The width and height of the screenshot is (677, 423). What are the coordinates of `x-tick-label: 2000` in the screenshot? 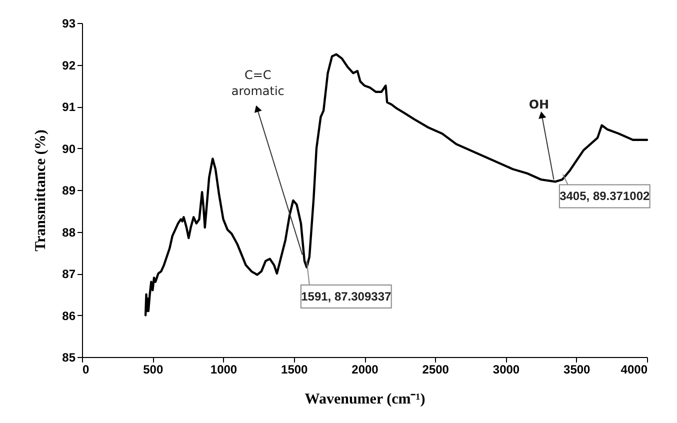 It's located at (365, 369).